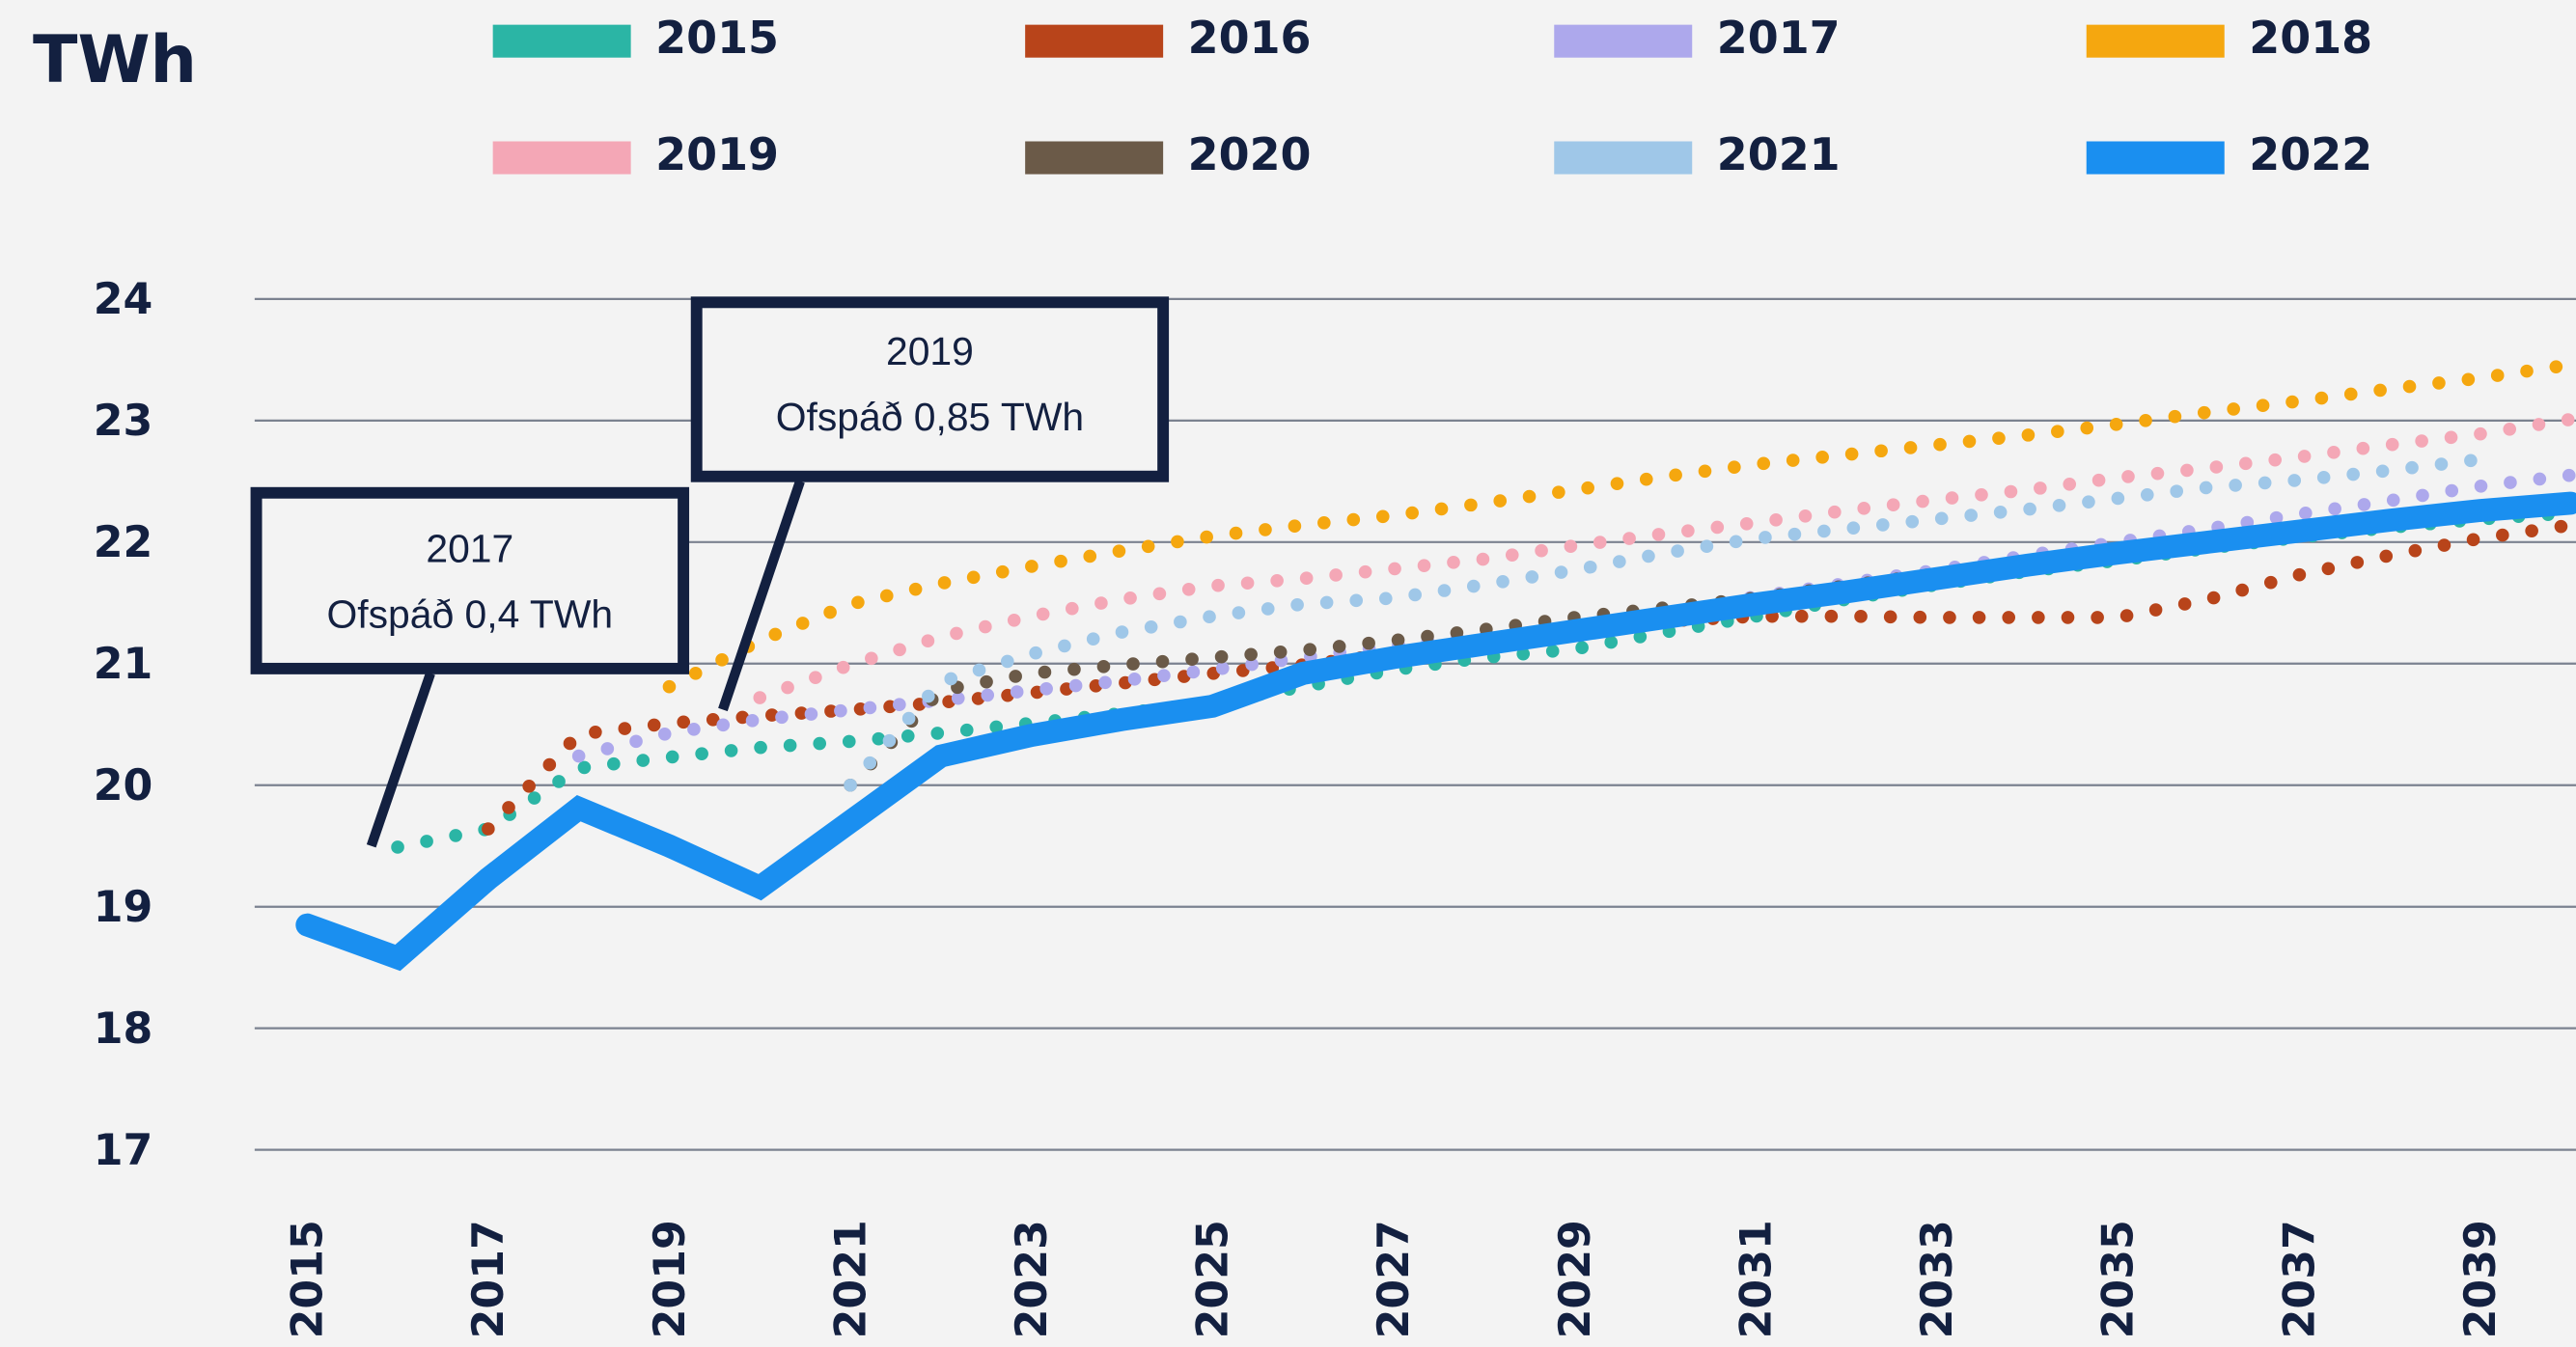 The height and width of the screenshot is (1347, 2576). What do you see at coordinates (2299, 1279) in the screenshot?
I see `x-tick-label: 2037` at bounding box center [2299, 1279].